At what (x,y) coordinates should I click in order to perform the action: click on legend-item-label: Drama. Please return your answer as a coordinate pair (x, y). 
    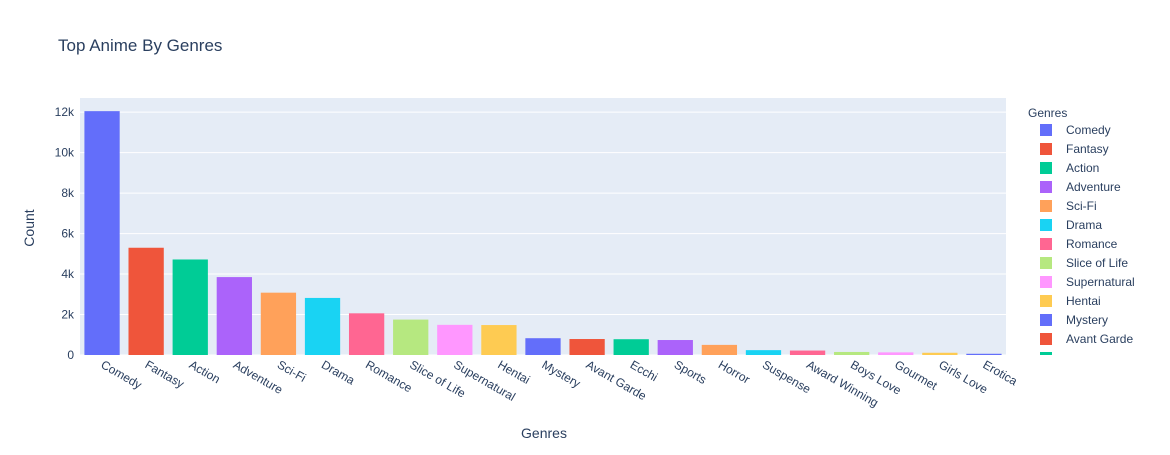
    Looking at the image, I should click on (1084, 225).